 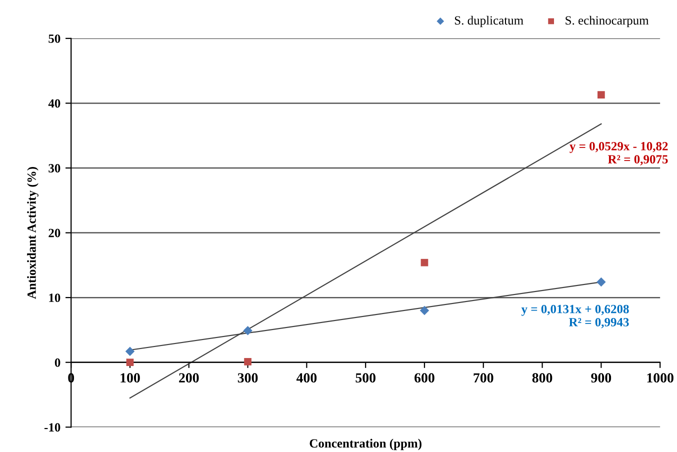 What do you see at coordinates (424, 378) in the screenshot?
I see `x-tick-label: 600` at bounding box center [424, 378].